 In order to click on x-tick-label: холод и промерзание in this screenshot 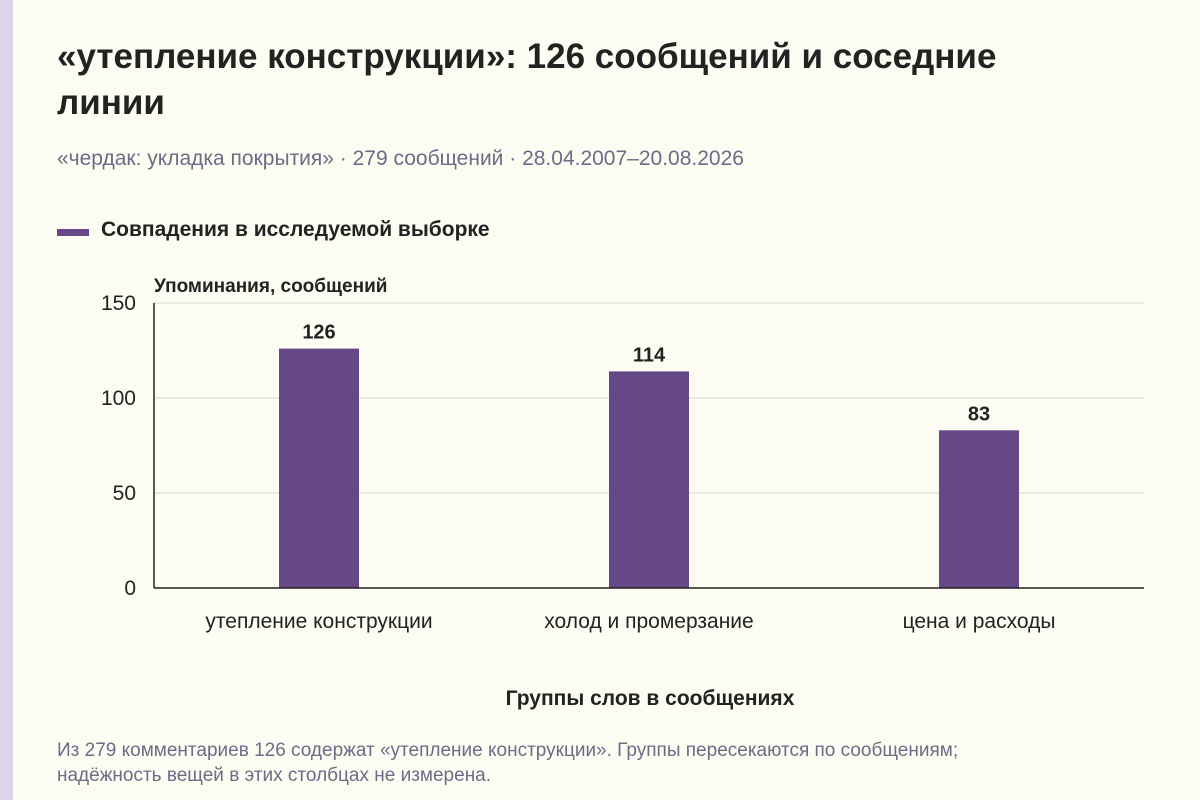, I will do `click(648, 621)`.